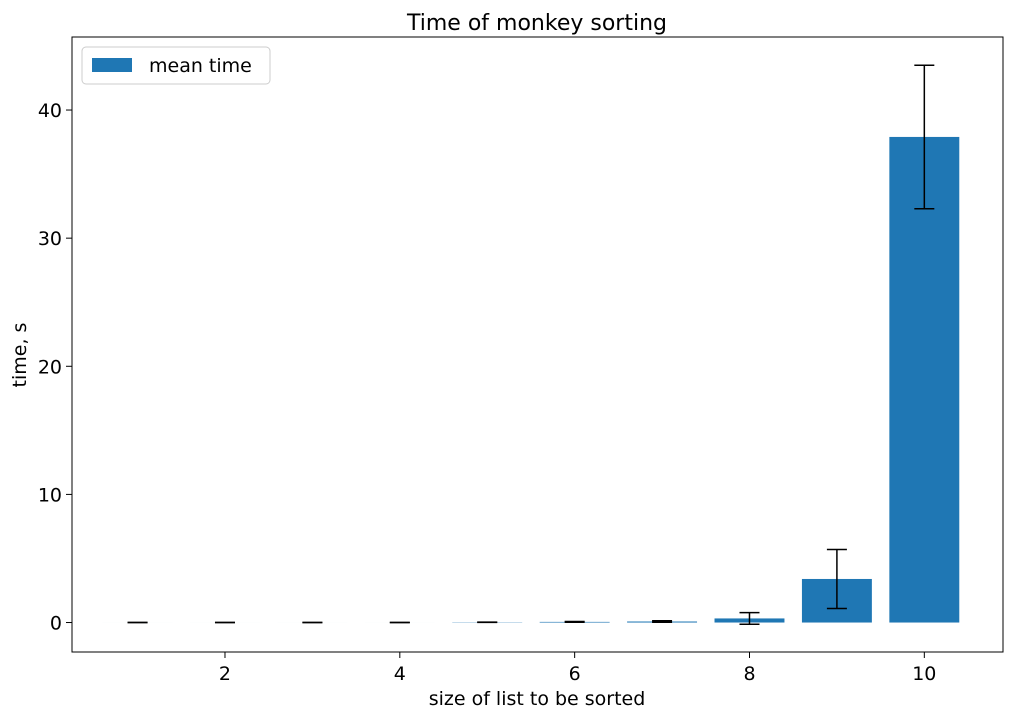  I want to click on legend: mean time, so click(176, 65).